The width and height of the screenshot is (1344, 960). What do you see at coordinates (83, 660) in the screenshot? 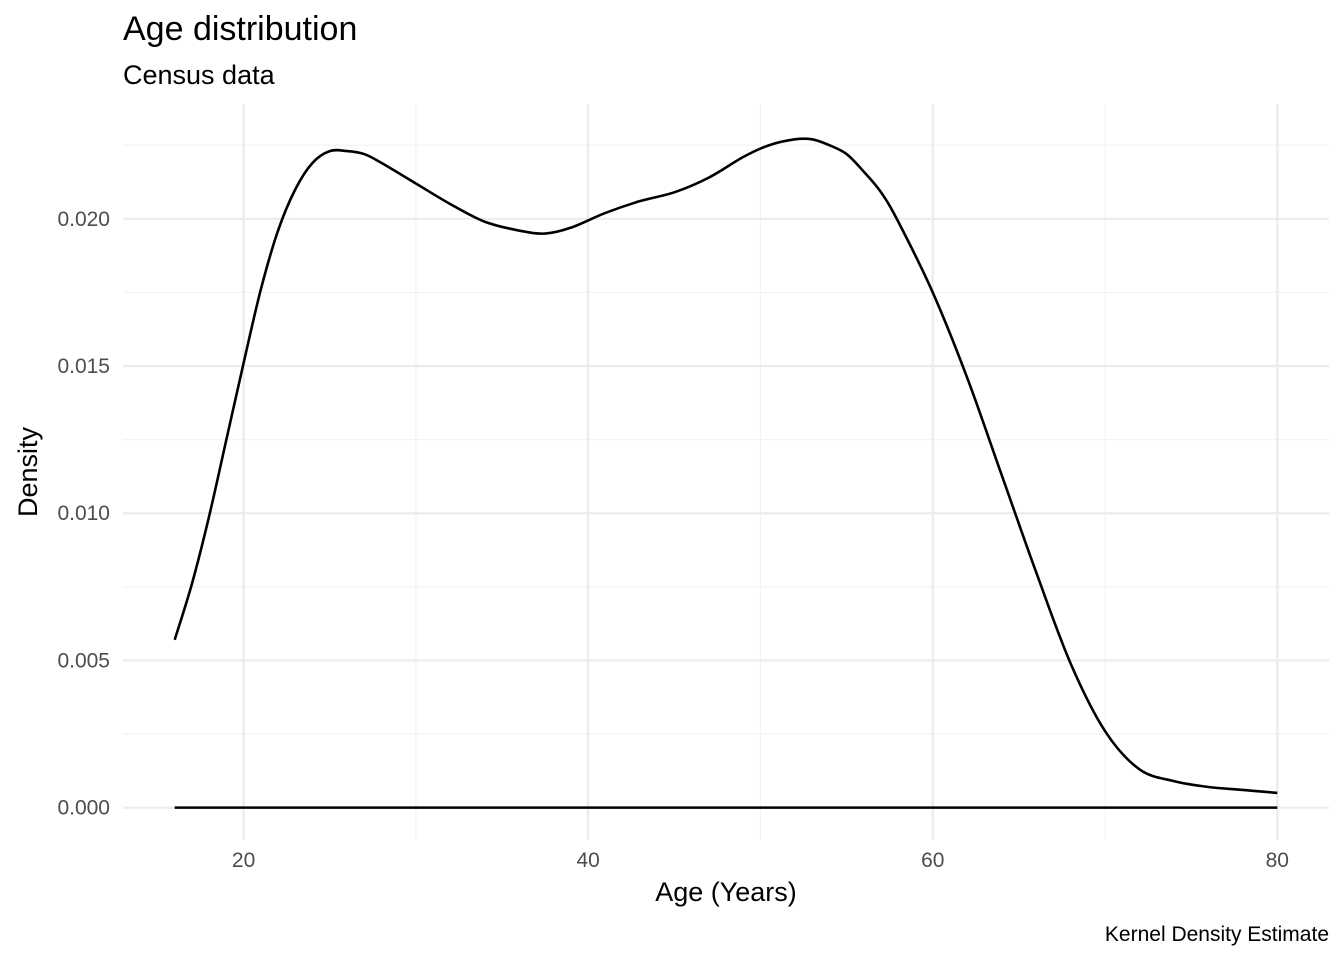
I see `y-tick-label: 0.005` at bounding box center [83, 660].